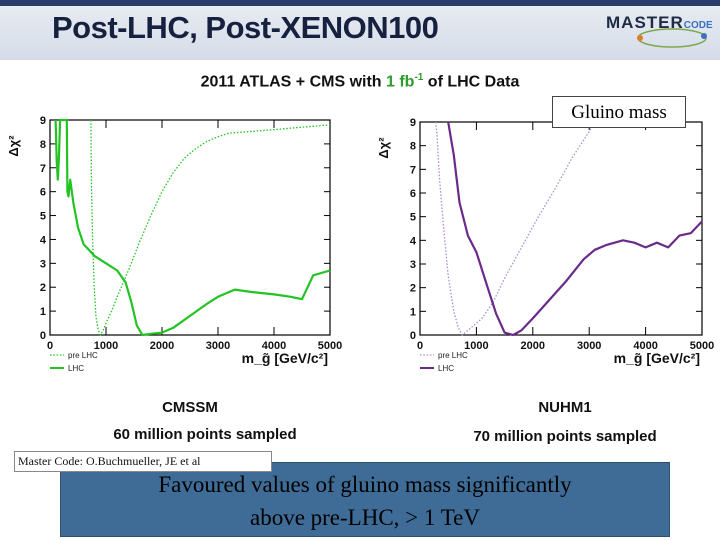 This screenshot has width=720, height=540. I want to click on credit-label: Master Code: O.Buchmueller, JE et al, so click(143, 461).